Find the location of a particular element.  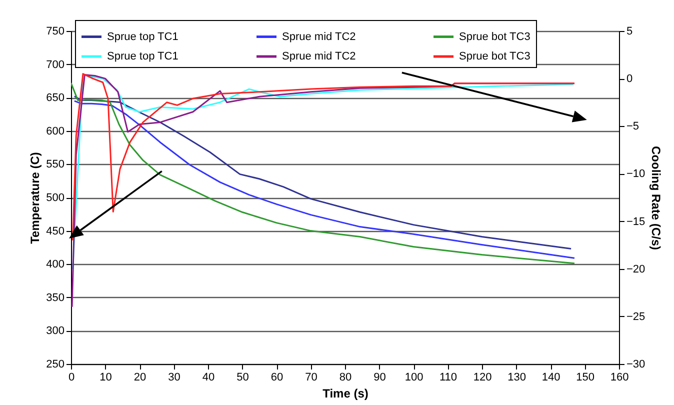

y2-tick-label: −30 is located at coordinates (636, 364).